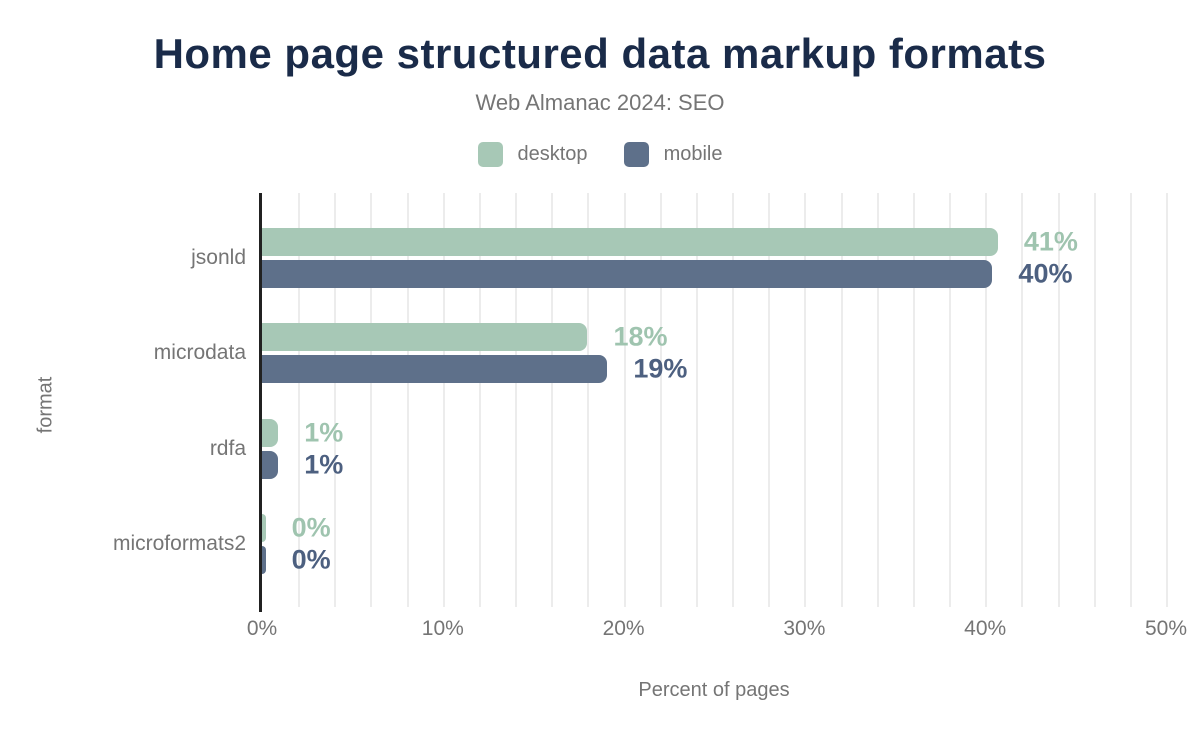 The image size is (1200, 742). What do you see at coordinates (45, 405) in the screenshot?
I see `y-axis-title: format` at bounding box center [45, 405].